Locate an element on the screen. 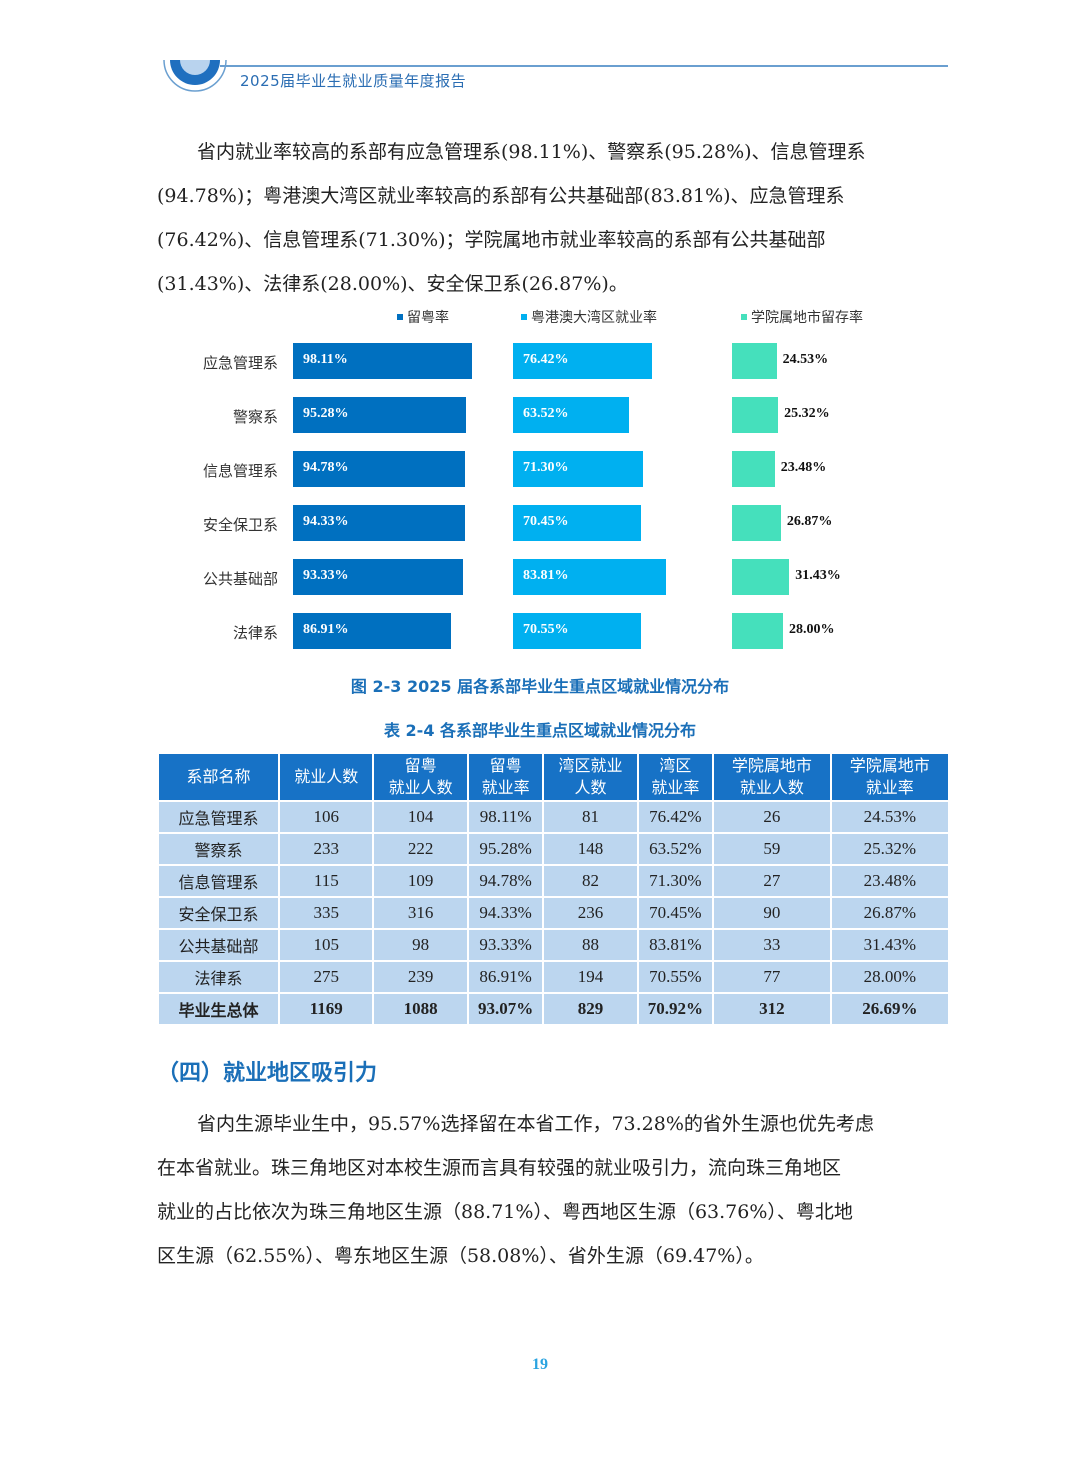  bar-series-1: 70.55% is located at coordinates (577, 631).